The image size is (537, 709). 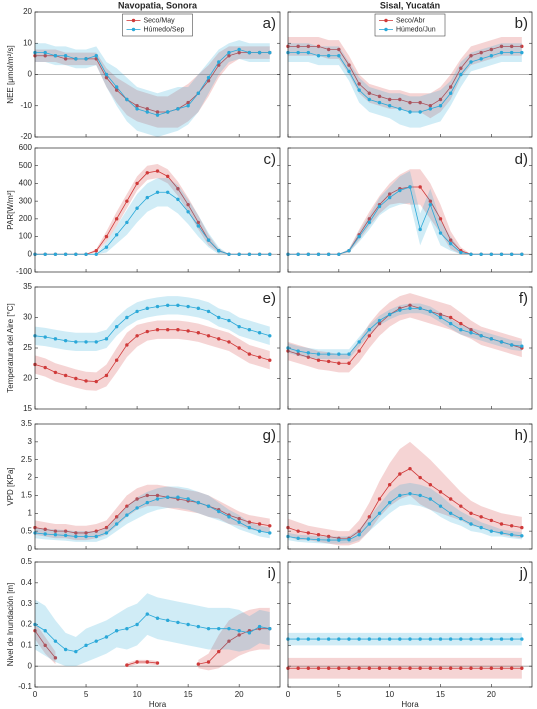 What do you see at coordinates (27, 582) in the screenshot?
I see `y-tick-label: 0.4` at bounding box center [27, 582].